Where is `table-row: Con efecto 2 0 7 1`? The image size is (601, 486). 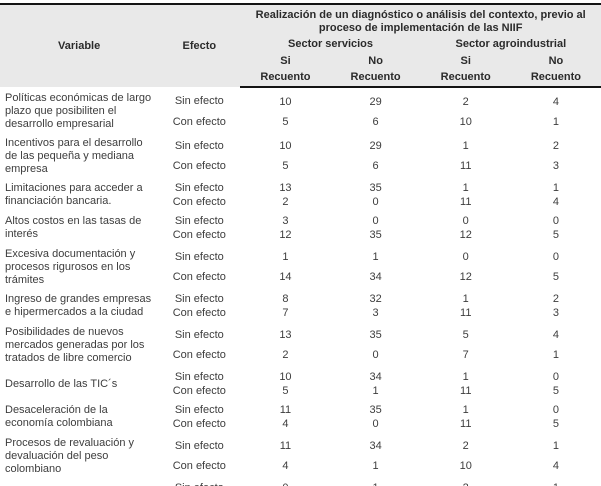
table-row: Con efecto 2 0 7 1 is located at coordinates (300, 356).